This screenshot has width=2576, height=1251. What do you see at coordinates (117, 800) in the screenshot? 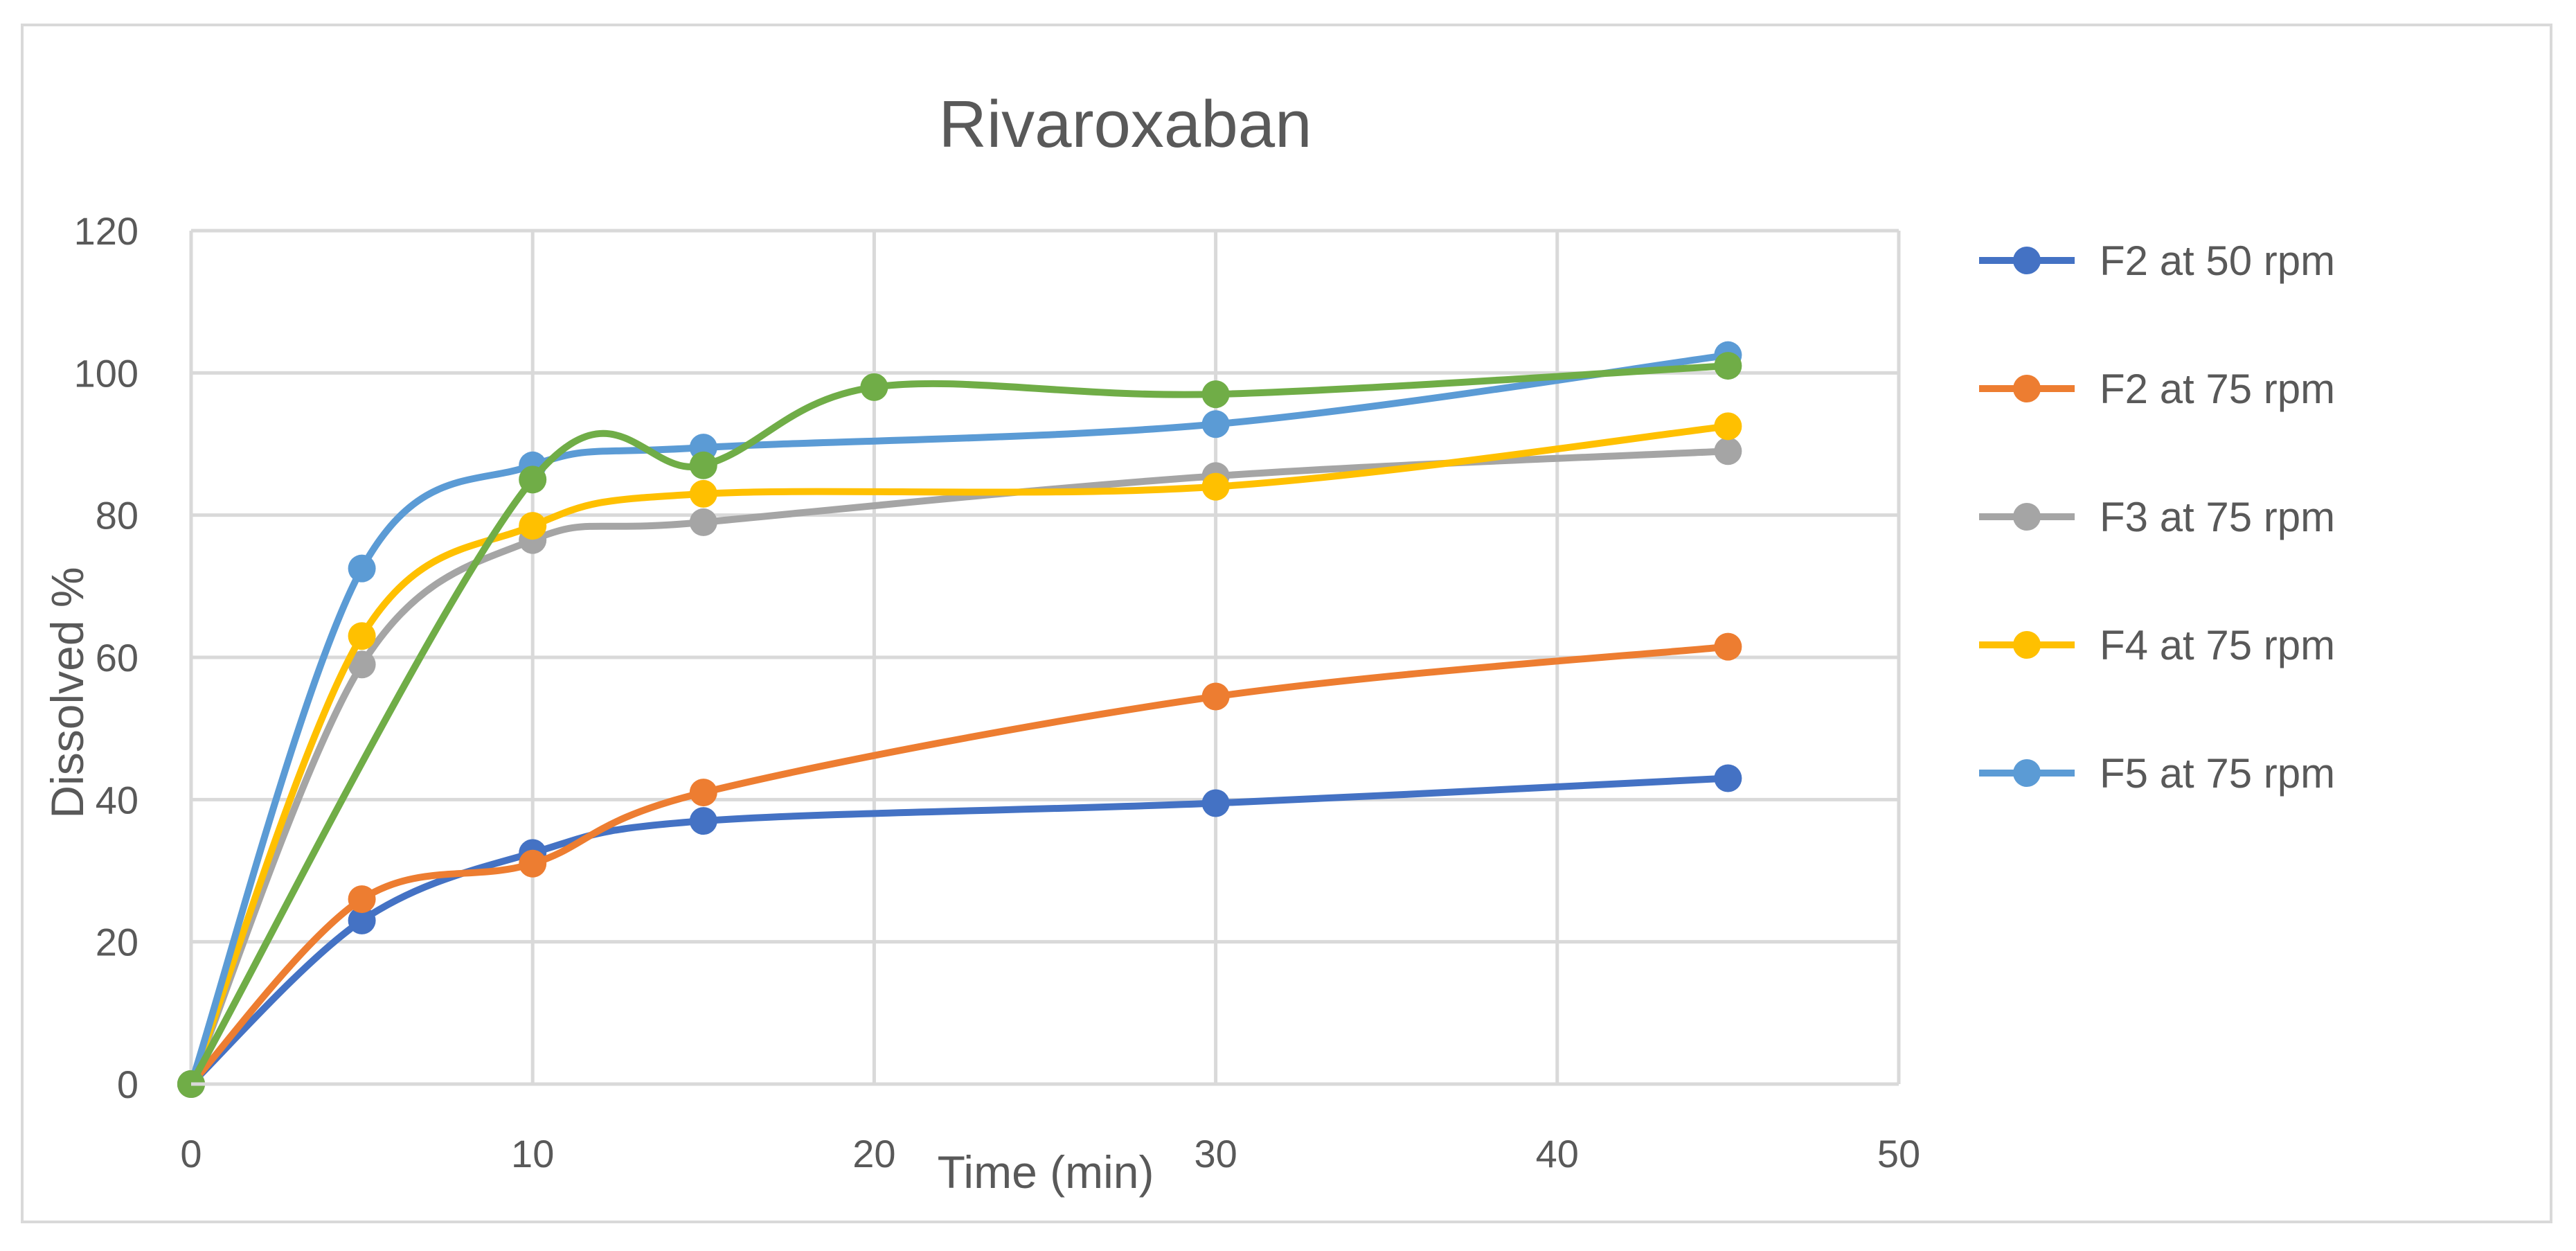
I see `y-tick-label: 40` at bounding box center [117, 800].